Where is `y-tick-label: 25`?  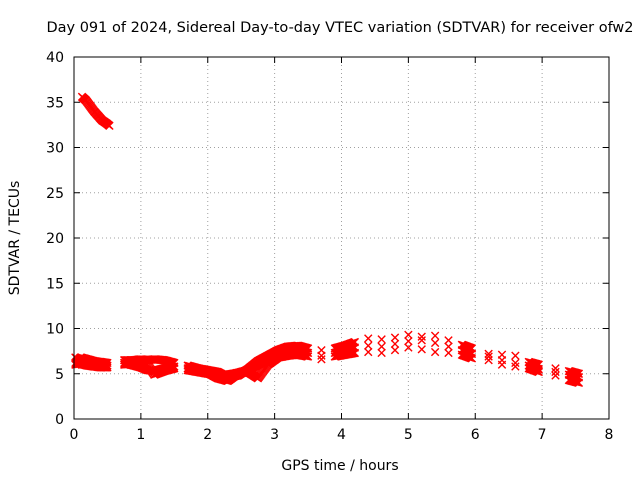
y-tick-label: 25 is located at coordinates (55, 194).